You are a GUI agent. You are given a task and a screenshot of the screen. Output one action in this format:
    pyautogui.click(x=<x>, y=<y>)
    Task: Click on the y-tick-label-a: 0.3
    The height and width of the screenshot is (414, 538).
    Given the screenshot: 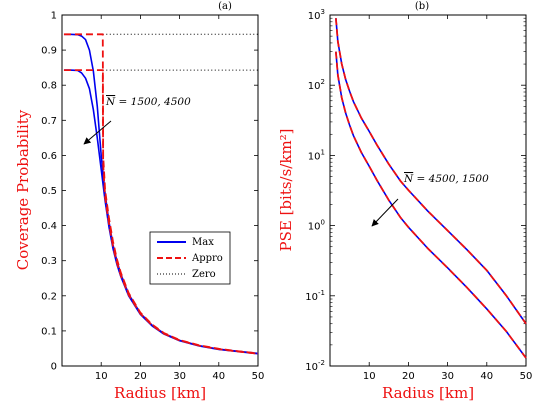 What is the action you would take?
    pyautogui.click(x=49, y=261)
    